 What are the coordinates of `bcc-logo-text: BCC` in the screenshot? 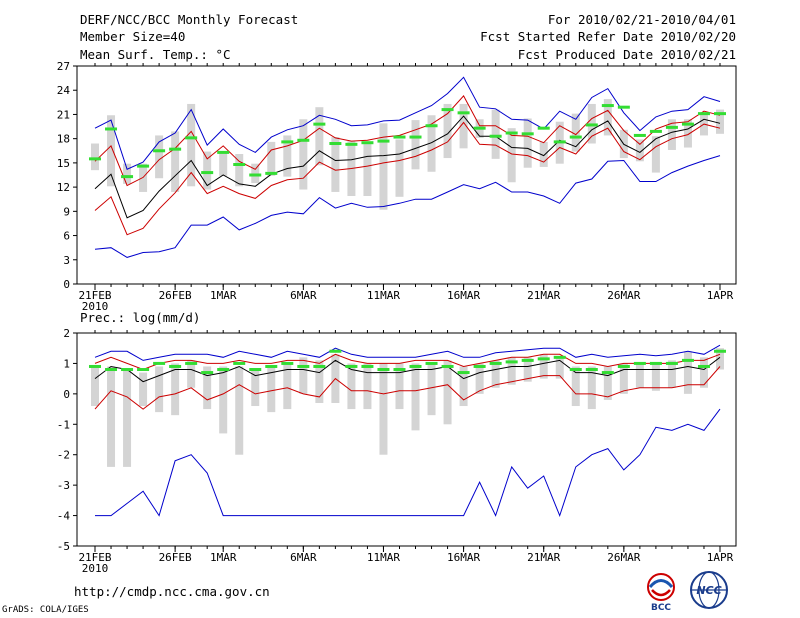 It's located at (661, 607).